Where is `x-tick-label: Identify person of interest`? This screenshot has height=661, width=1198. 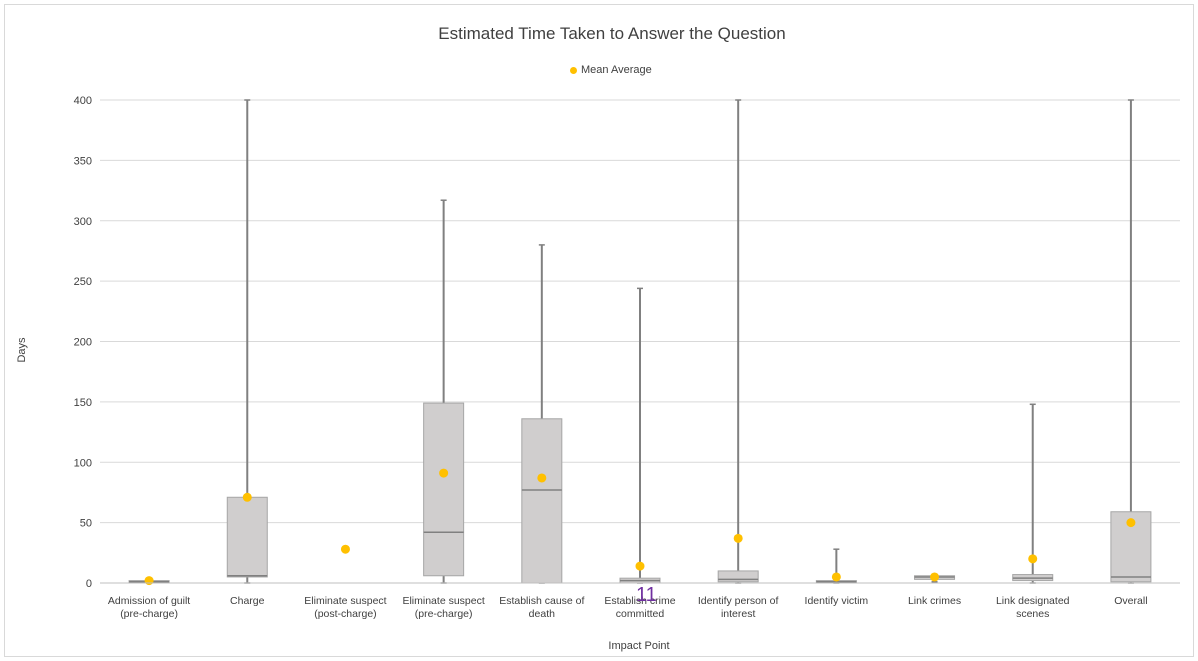
x-tick-label: Identify person of interest is located at coordinates (738, 607).